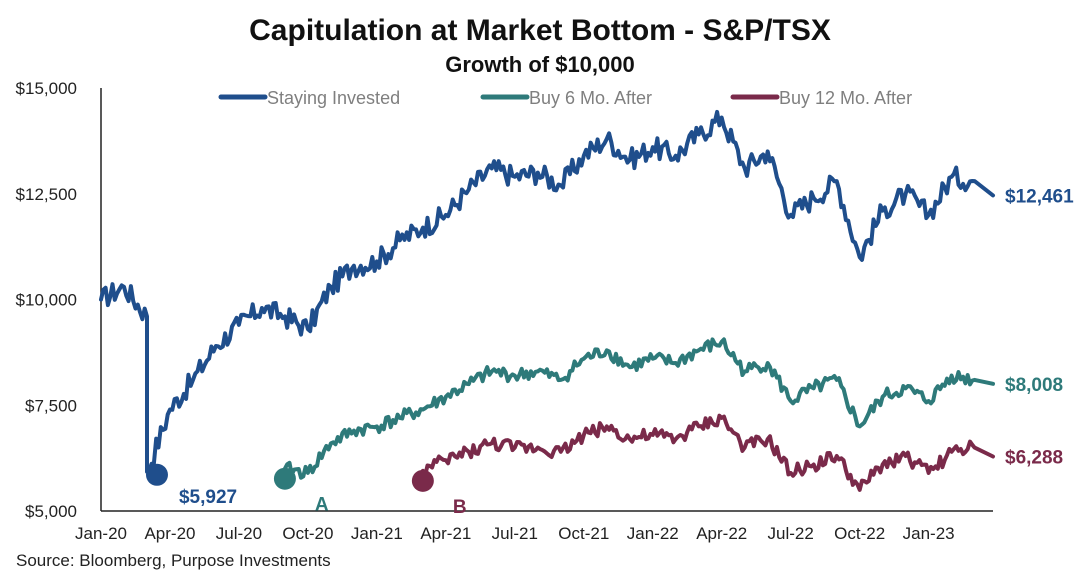 This screenshot has height=580, width=1080. What do you see at coordinates (791, 533) in the screenshot?
I see `x-tick-label: Jul-22` at bounding box center [791, 533].